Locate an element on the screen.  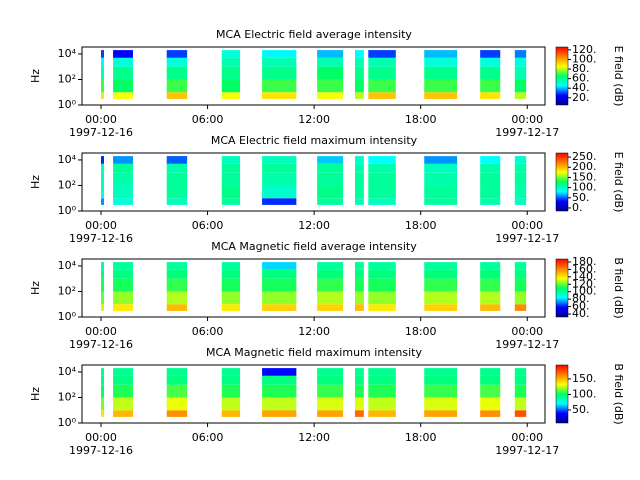
colorbar is located at coordinates (562, 76).